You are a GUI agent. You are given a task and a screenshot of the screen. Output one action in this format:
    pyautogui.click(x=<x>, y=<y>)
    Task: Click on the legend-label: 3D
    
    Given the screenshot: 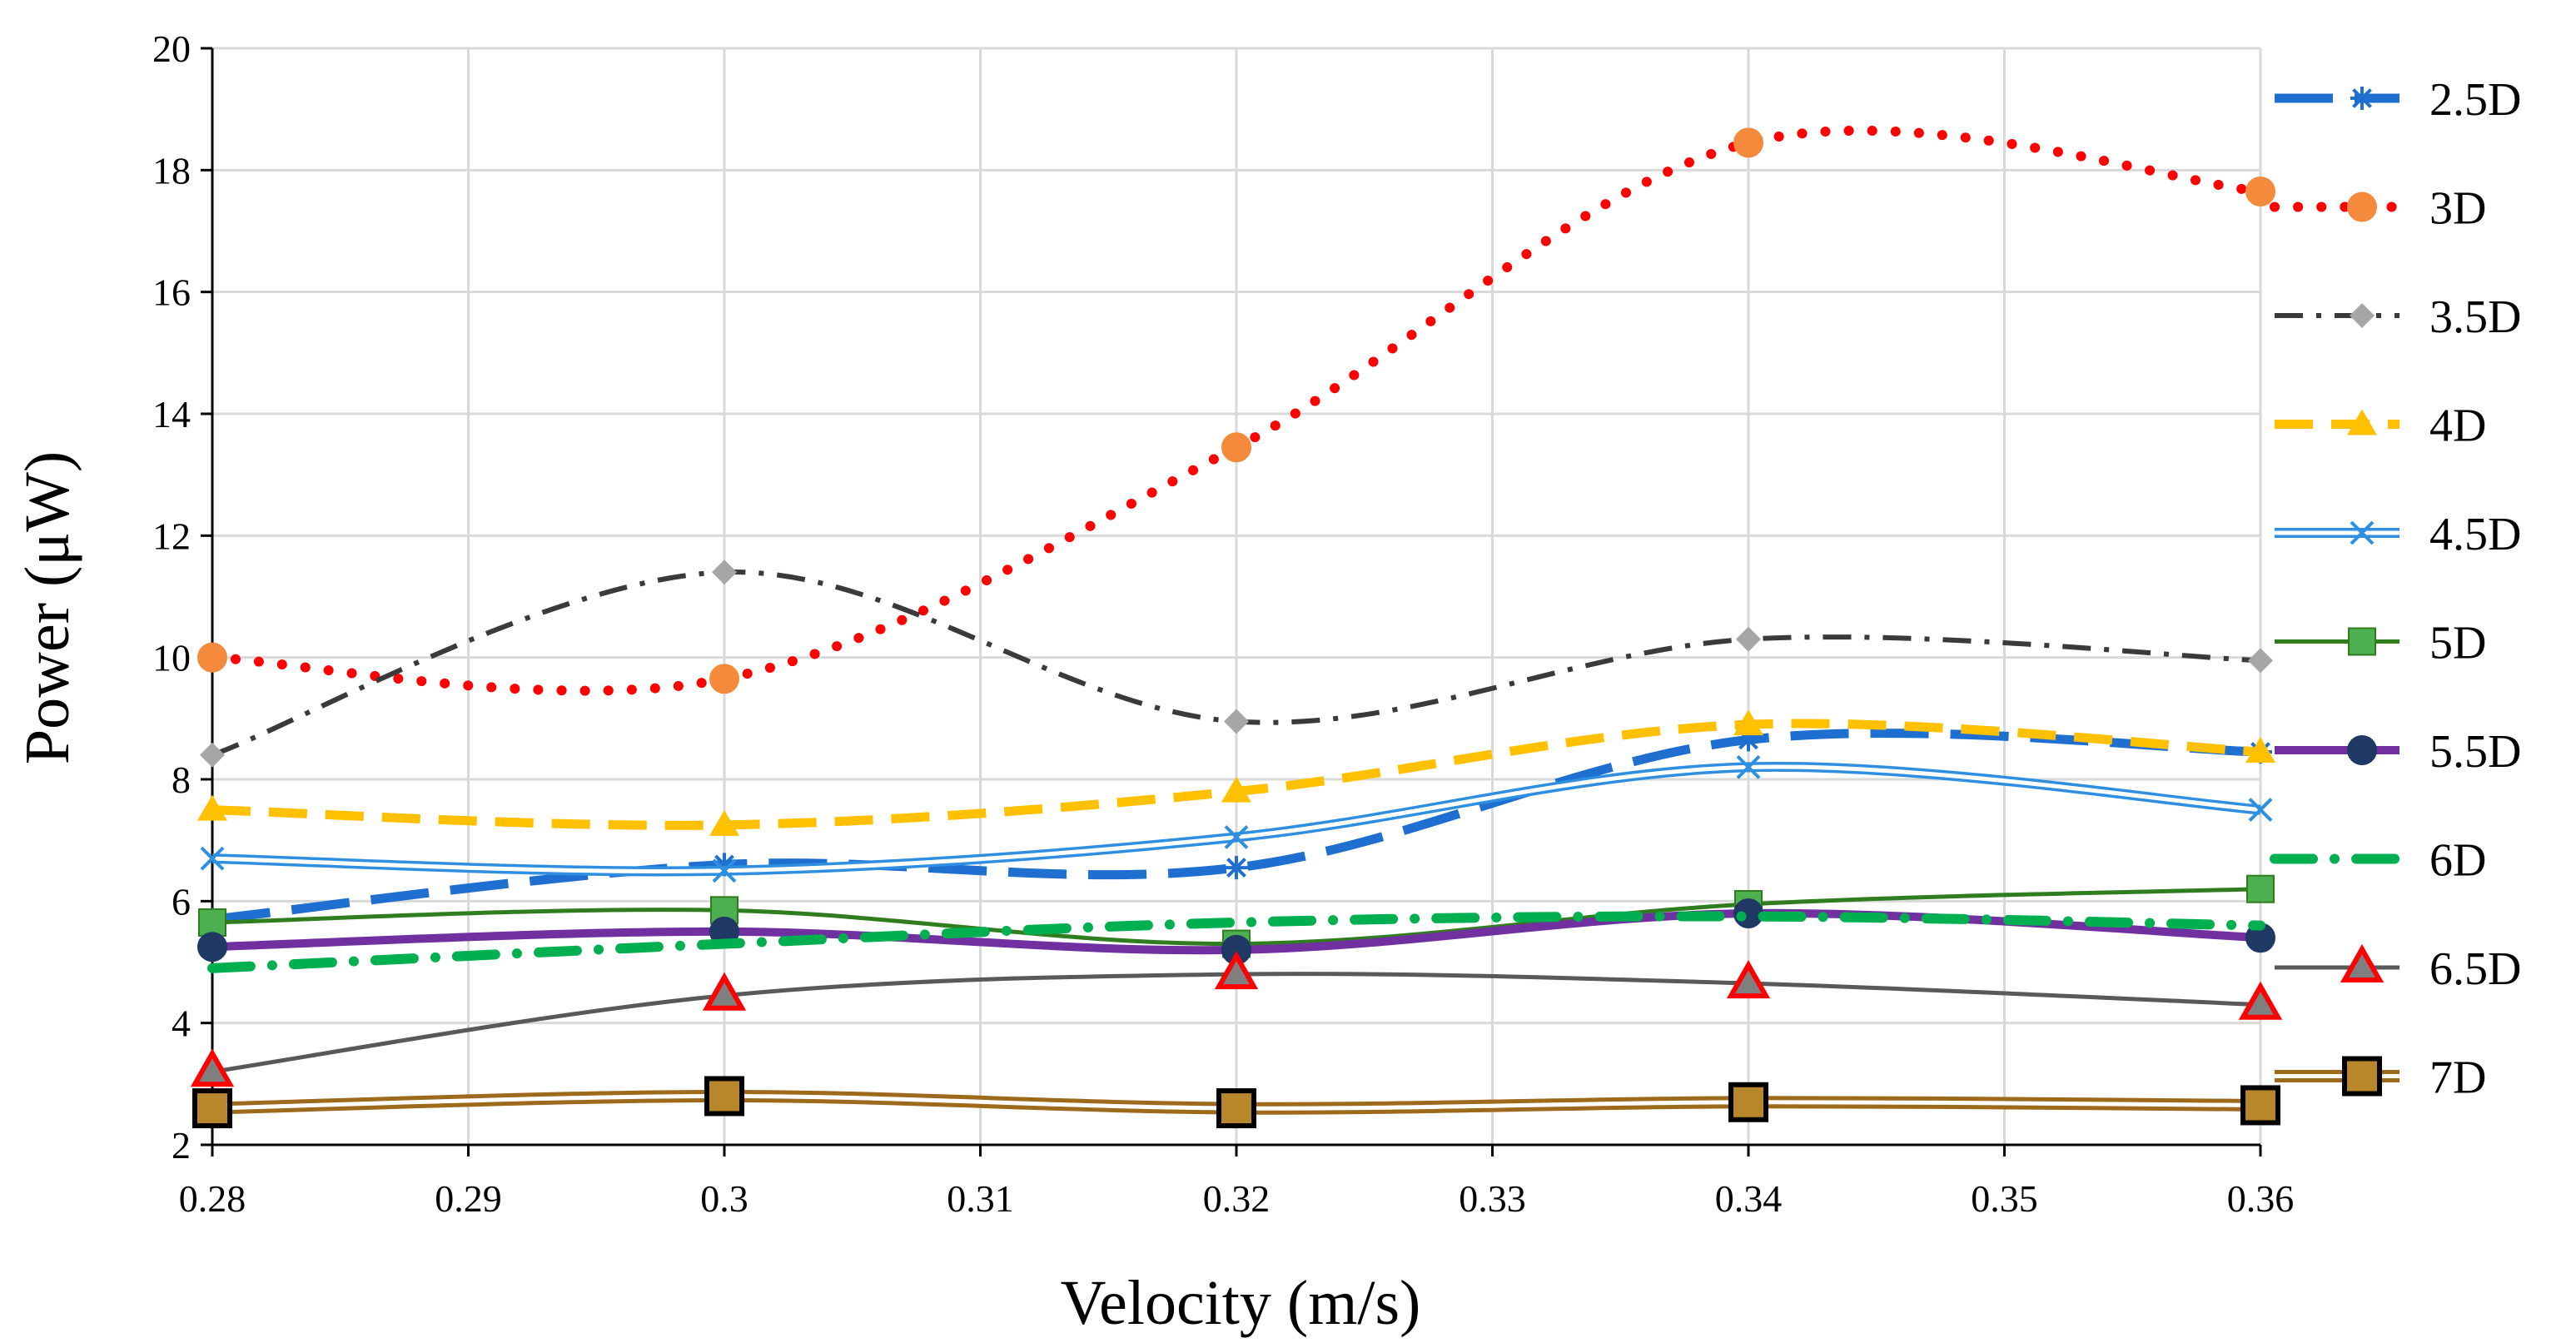 What is the action you would take?
    pyautogui.click(x=2457, y=209)
    